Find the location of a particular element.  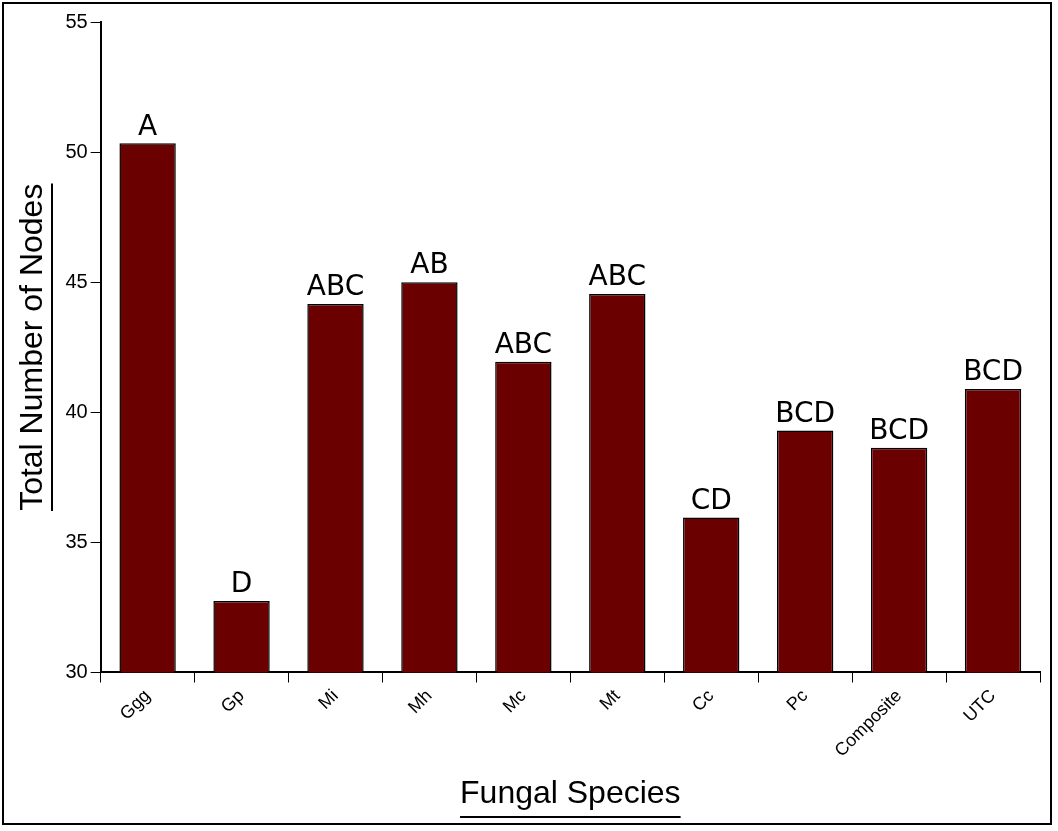

y-tick-label: 55 is located at coordinates (76, 20).